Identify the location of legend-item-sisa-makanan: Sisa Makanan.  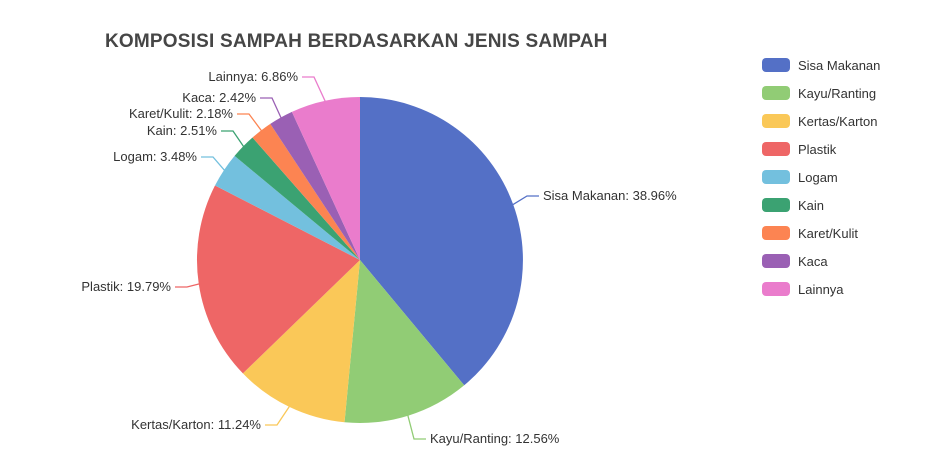
(821, 65).